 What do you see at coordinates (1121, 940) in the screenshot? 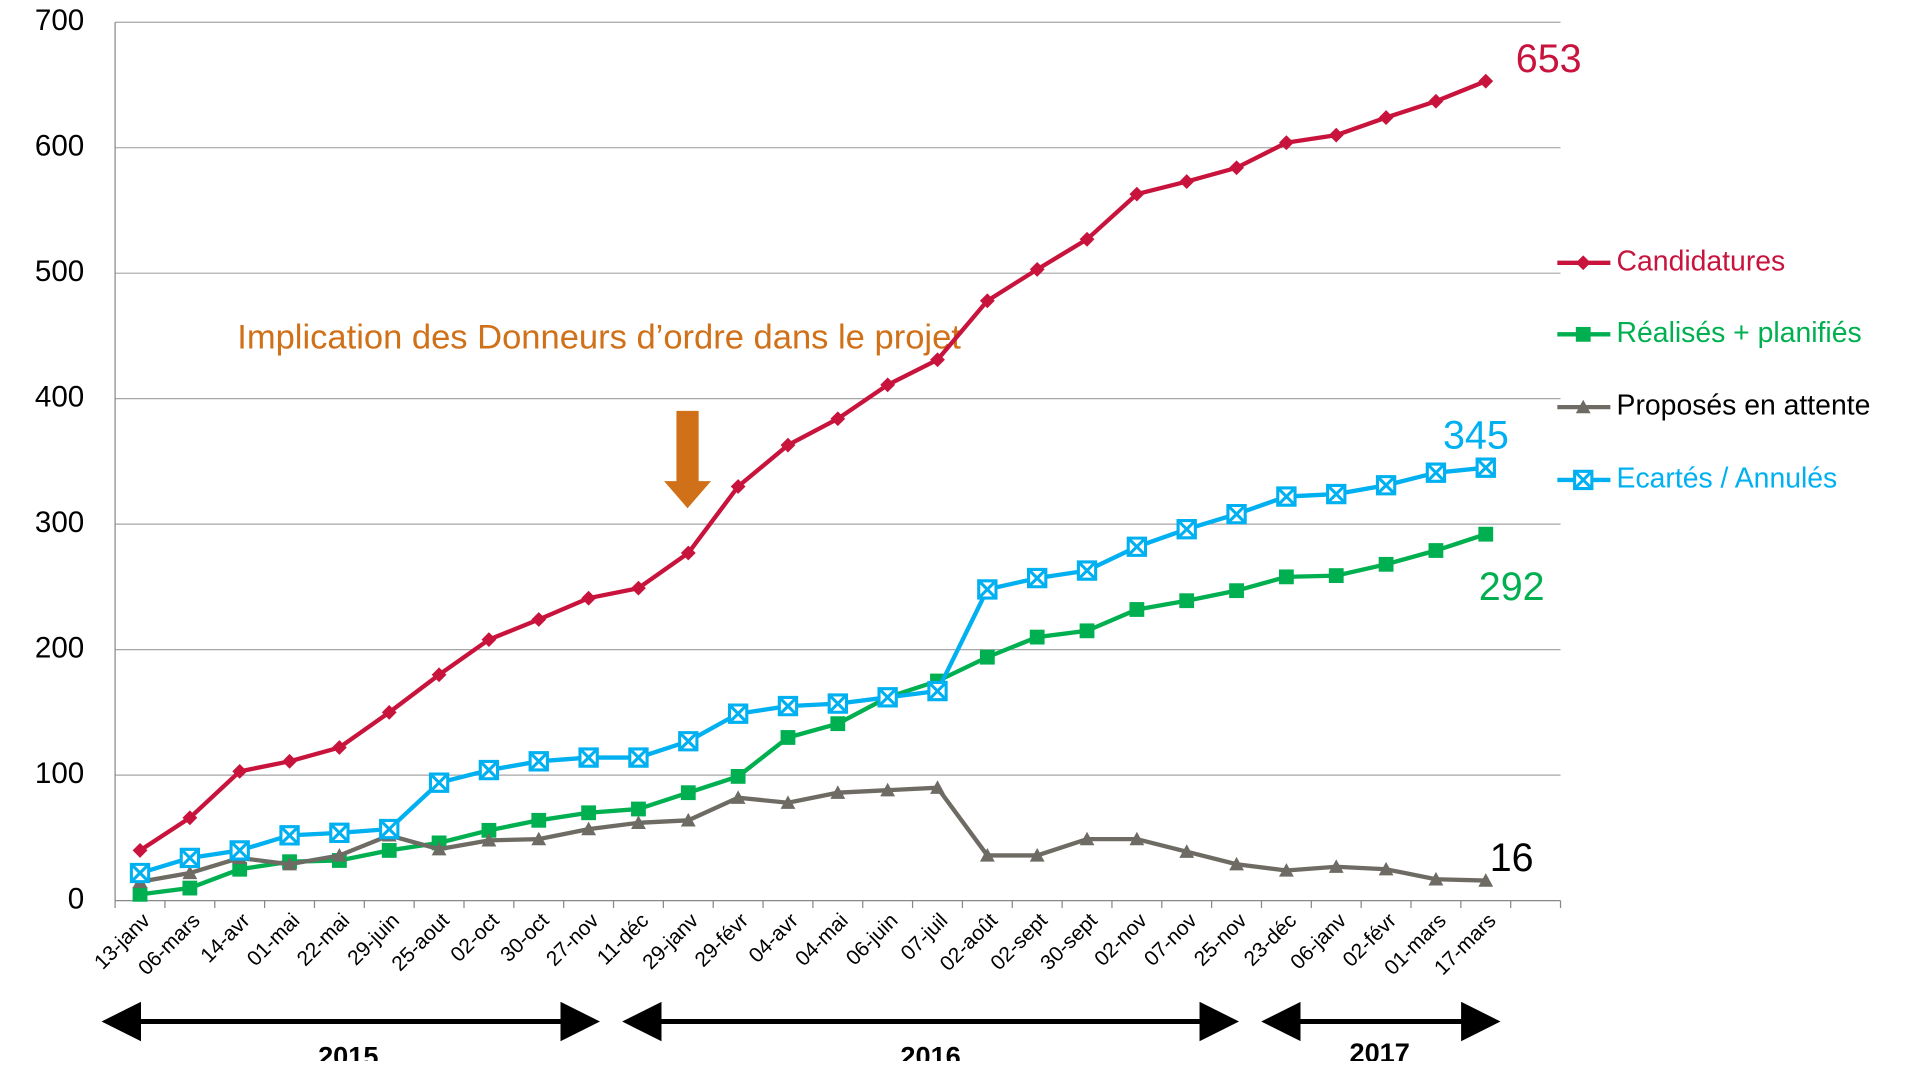
I see `x-tick-label: 02-nov` at bounding box center [1121, 940].